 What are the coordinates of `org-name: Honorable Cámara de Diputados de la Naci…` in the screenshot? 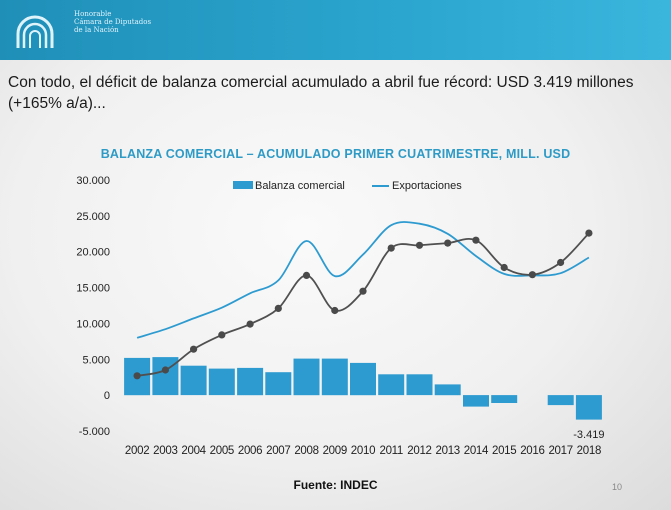 It's located at (134, 22).